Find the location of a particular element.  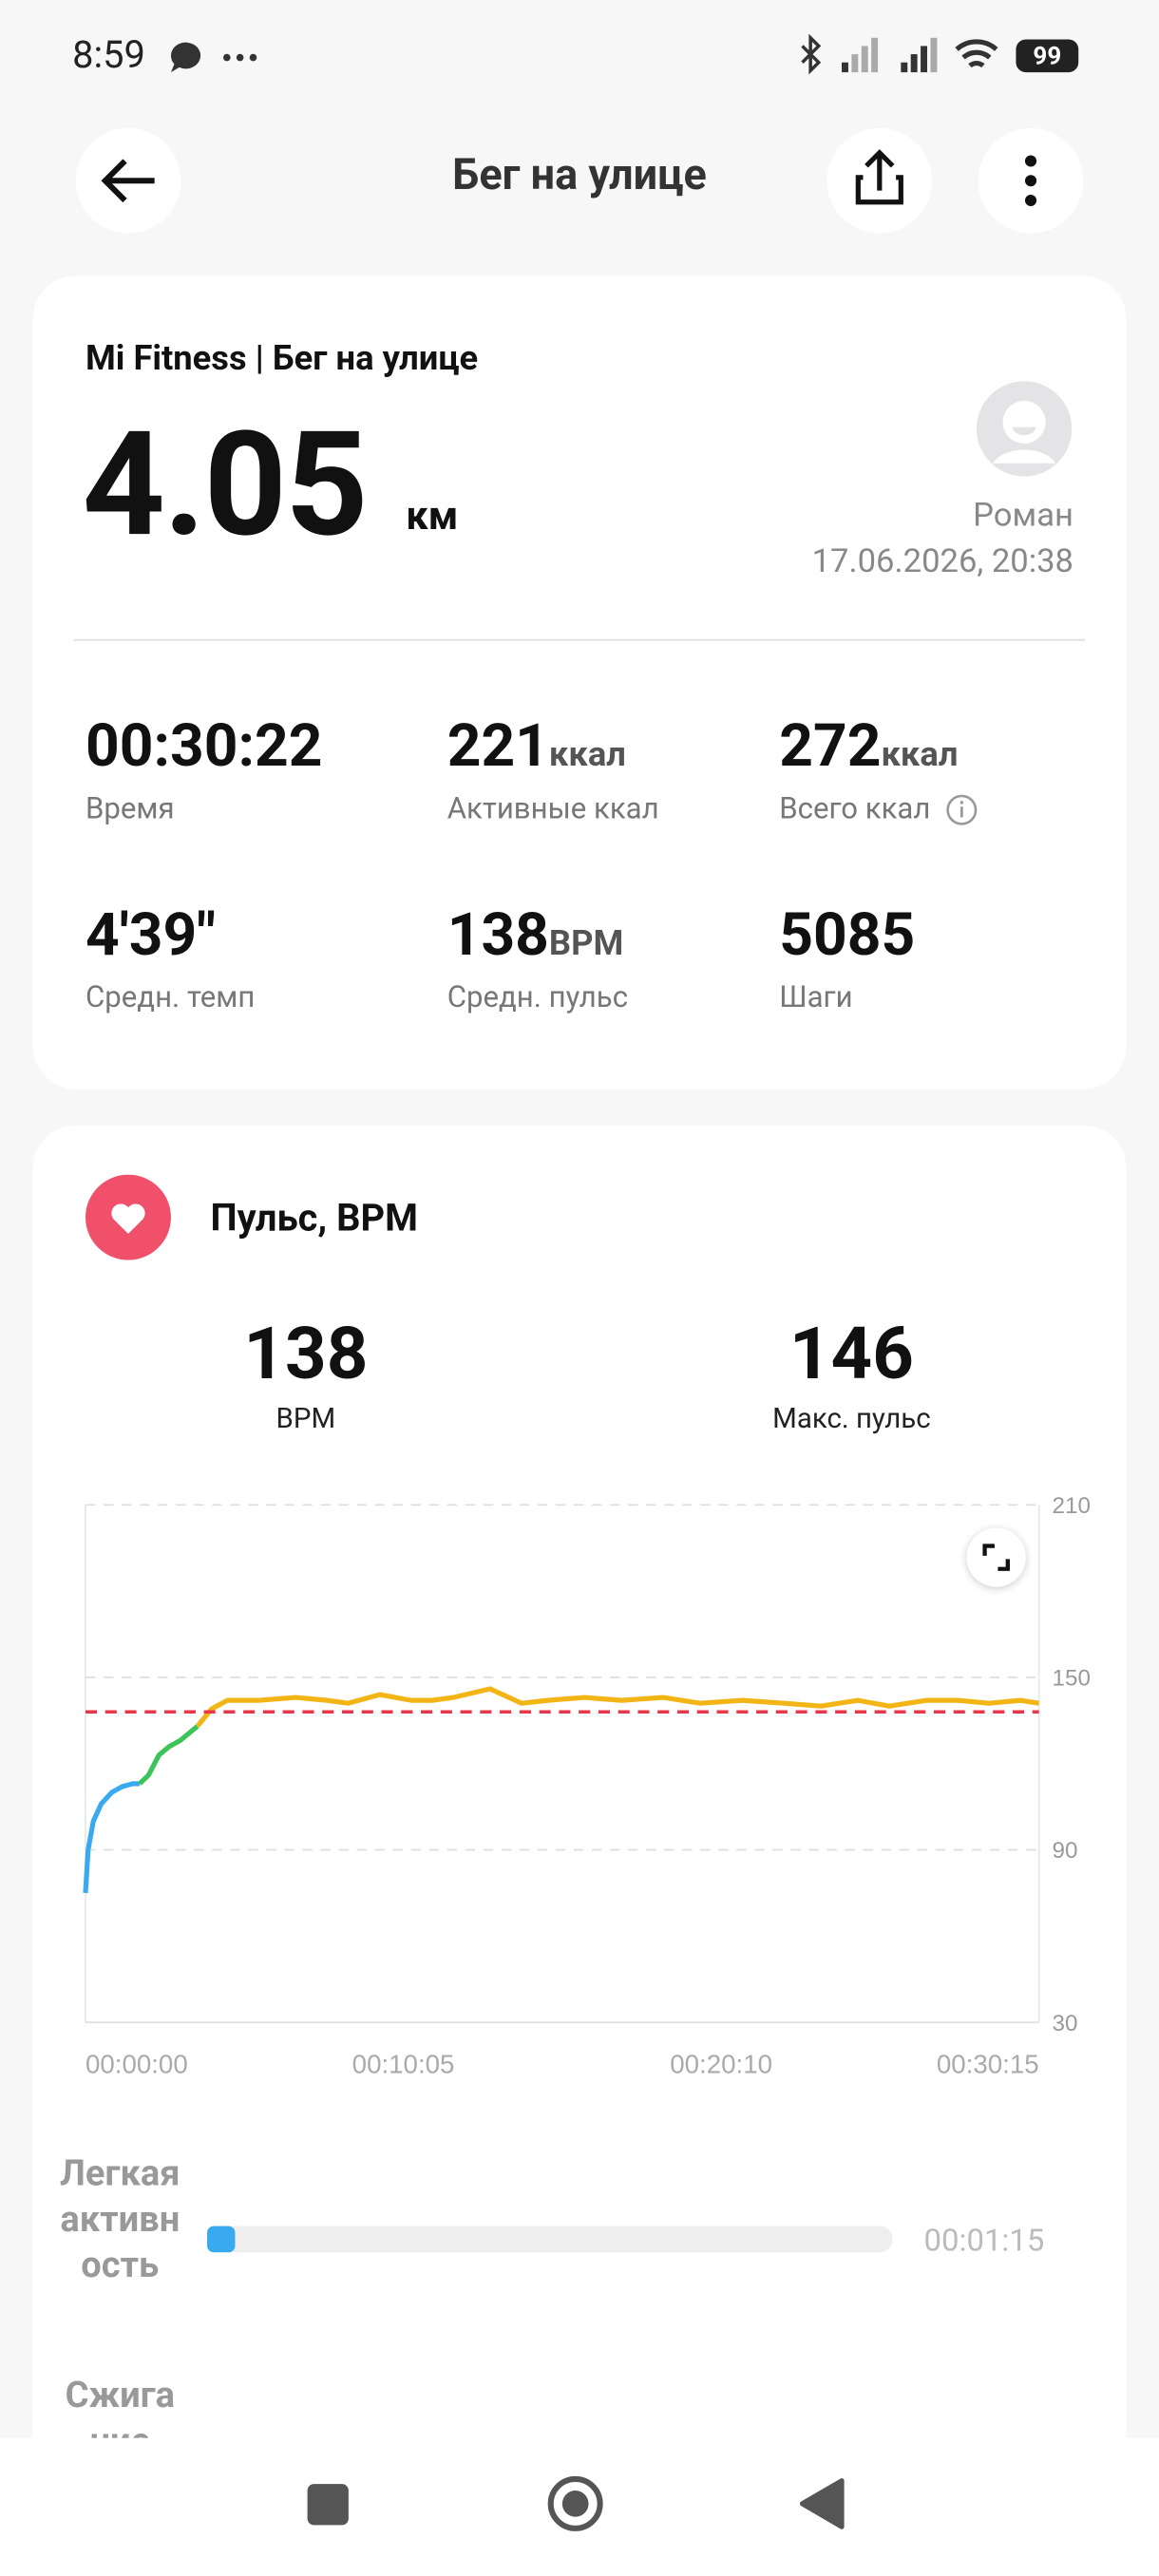

share-button is located at coordinates (879, 180).